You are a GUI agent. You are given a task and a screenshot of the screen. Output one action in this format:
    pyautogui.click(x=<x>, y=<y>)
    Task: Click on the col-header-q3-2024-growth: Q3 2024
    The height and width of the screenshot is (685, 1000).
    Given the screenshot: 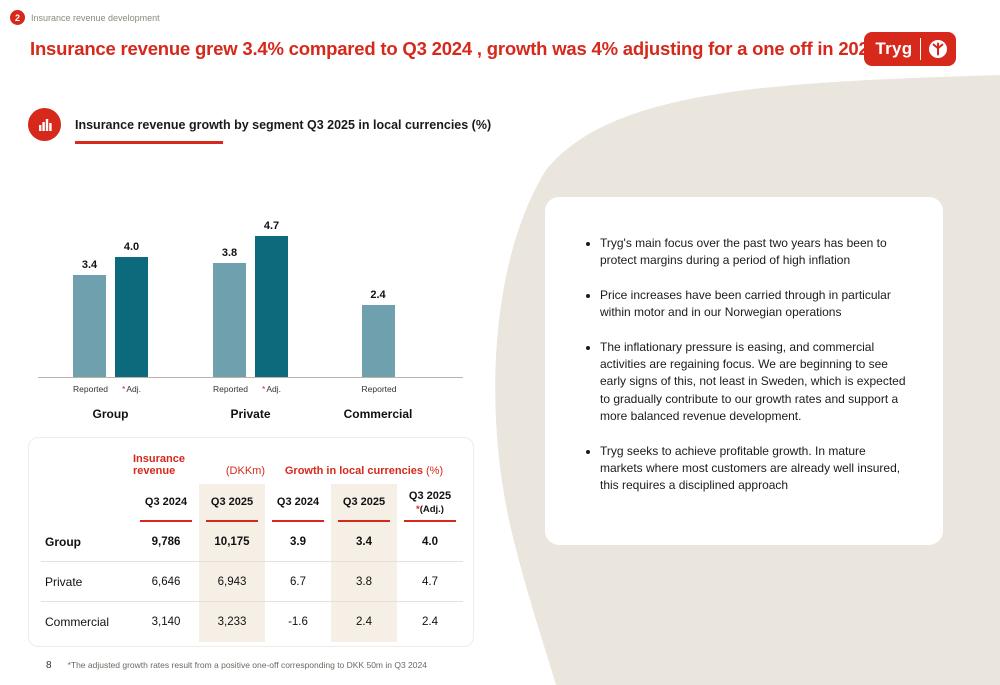 What is the action you would take?
    pyautogui.click(x=298, y=503)
    